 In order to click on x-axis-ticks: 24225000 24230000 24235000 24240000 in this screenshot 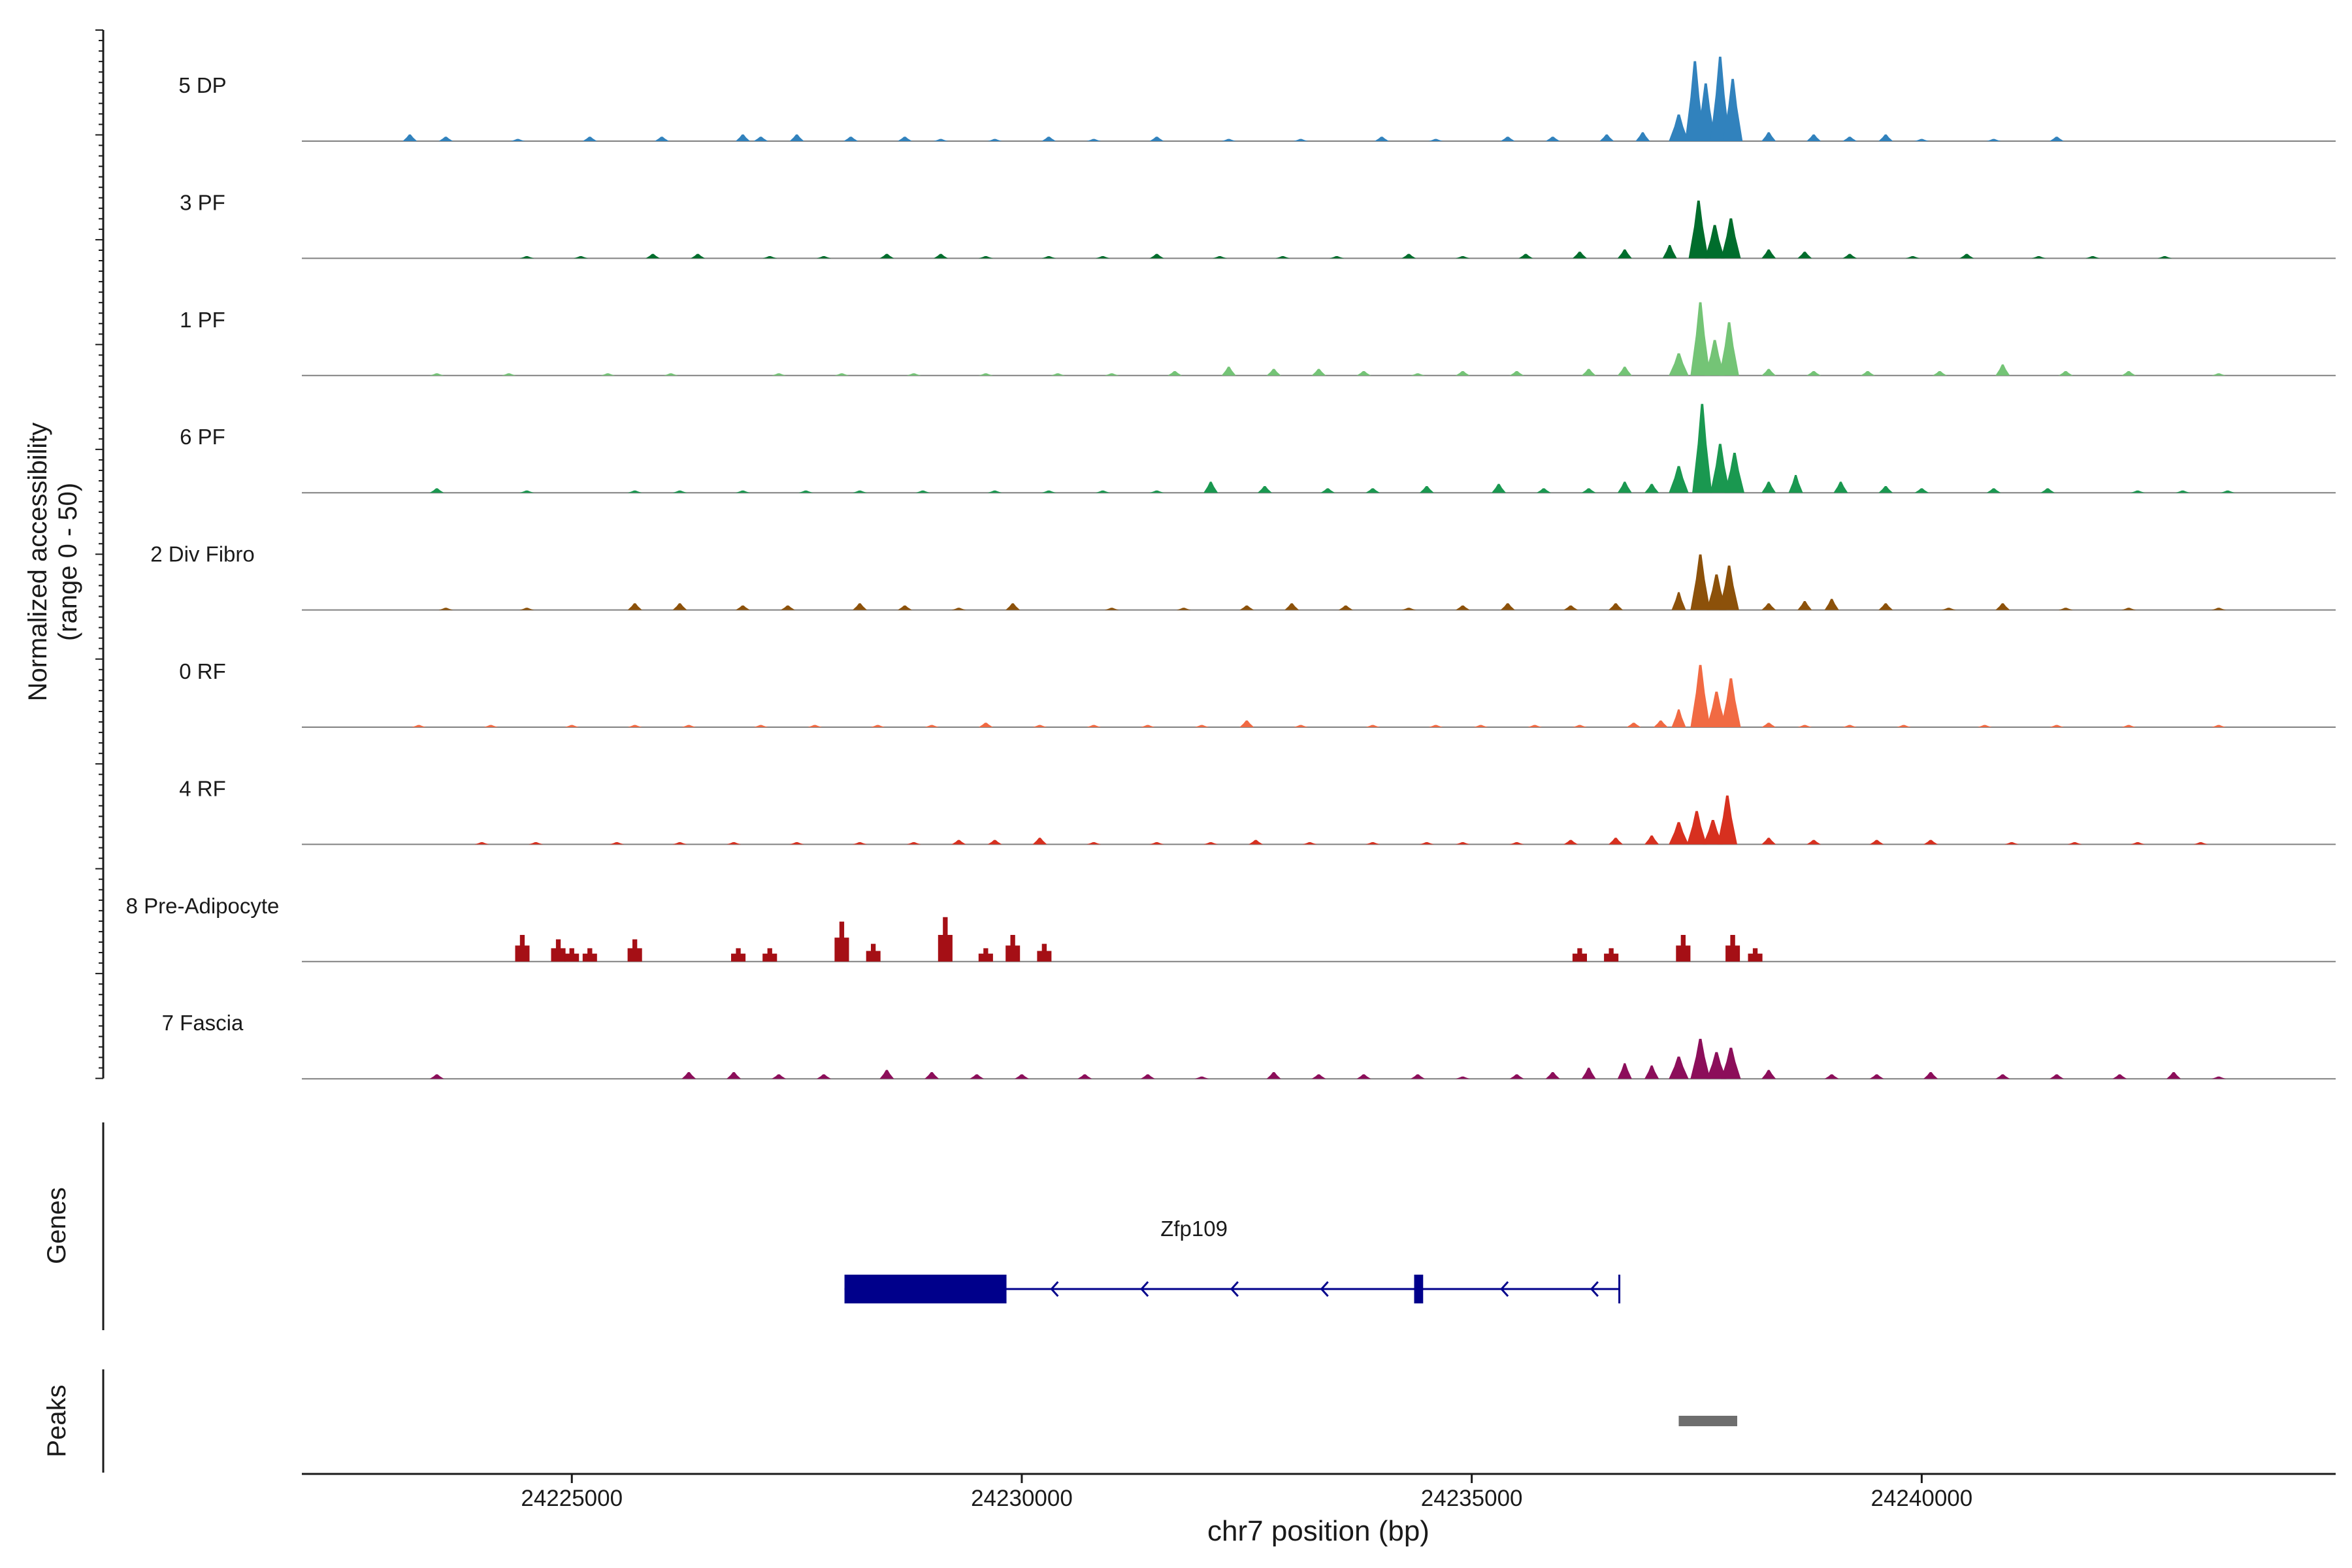, I will do `click(1246, 1492)`.